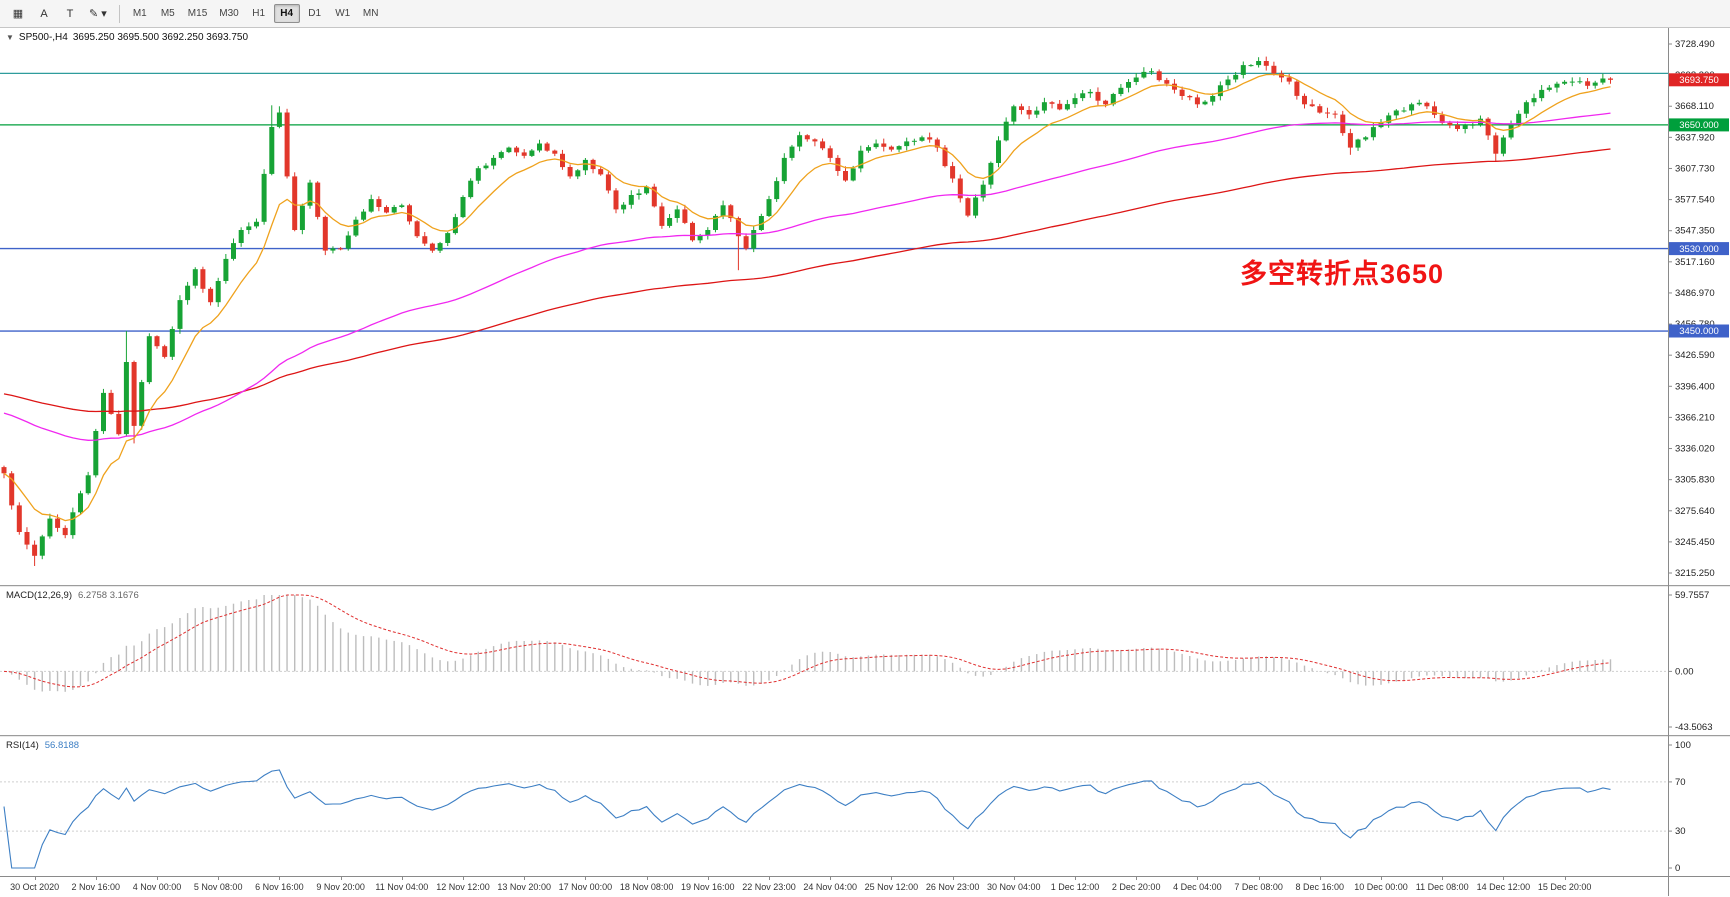  I want to click on timeframe-button-m15: M15, so click(197, 13).